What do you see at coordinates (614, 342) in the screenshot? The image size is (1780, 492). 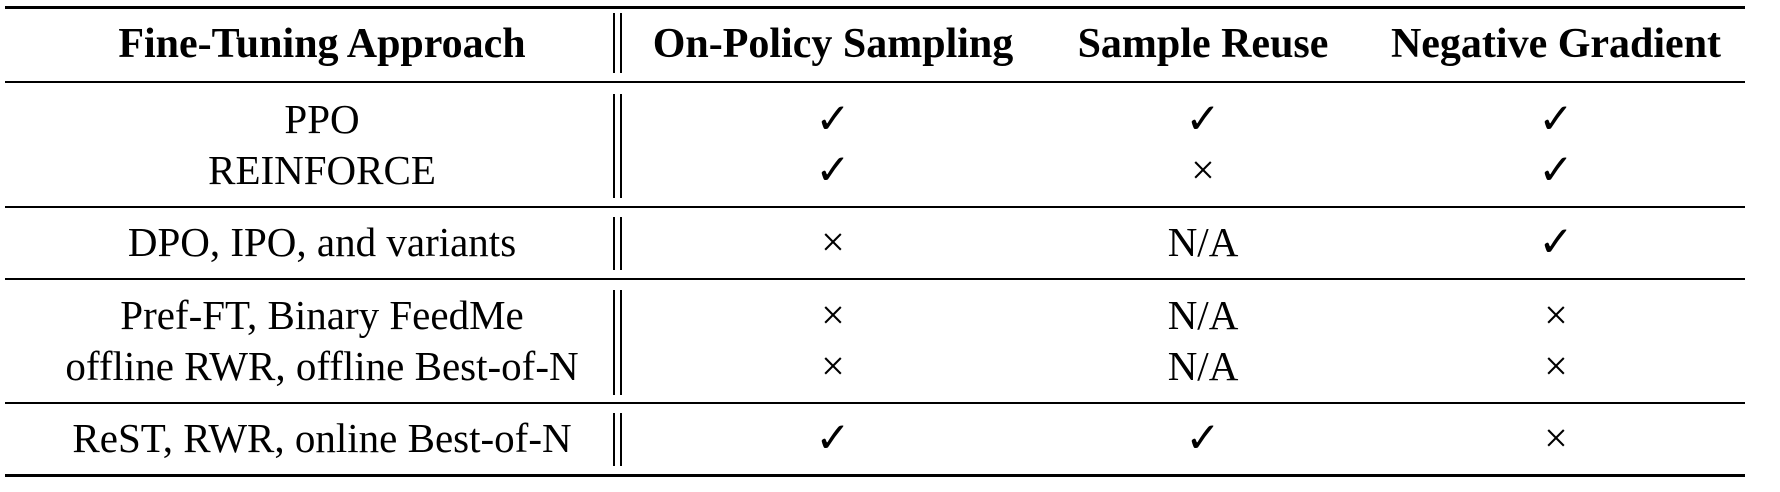 I see `column-divider-group3-left` at bounding box center [614, 342].